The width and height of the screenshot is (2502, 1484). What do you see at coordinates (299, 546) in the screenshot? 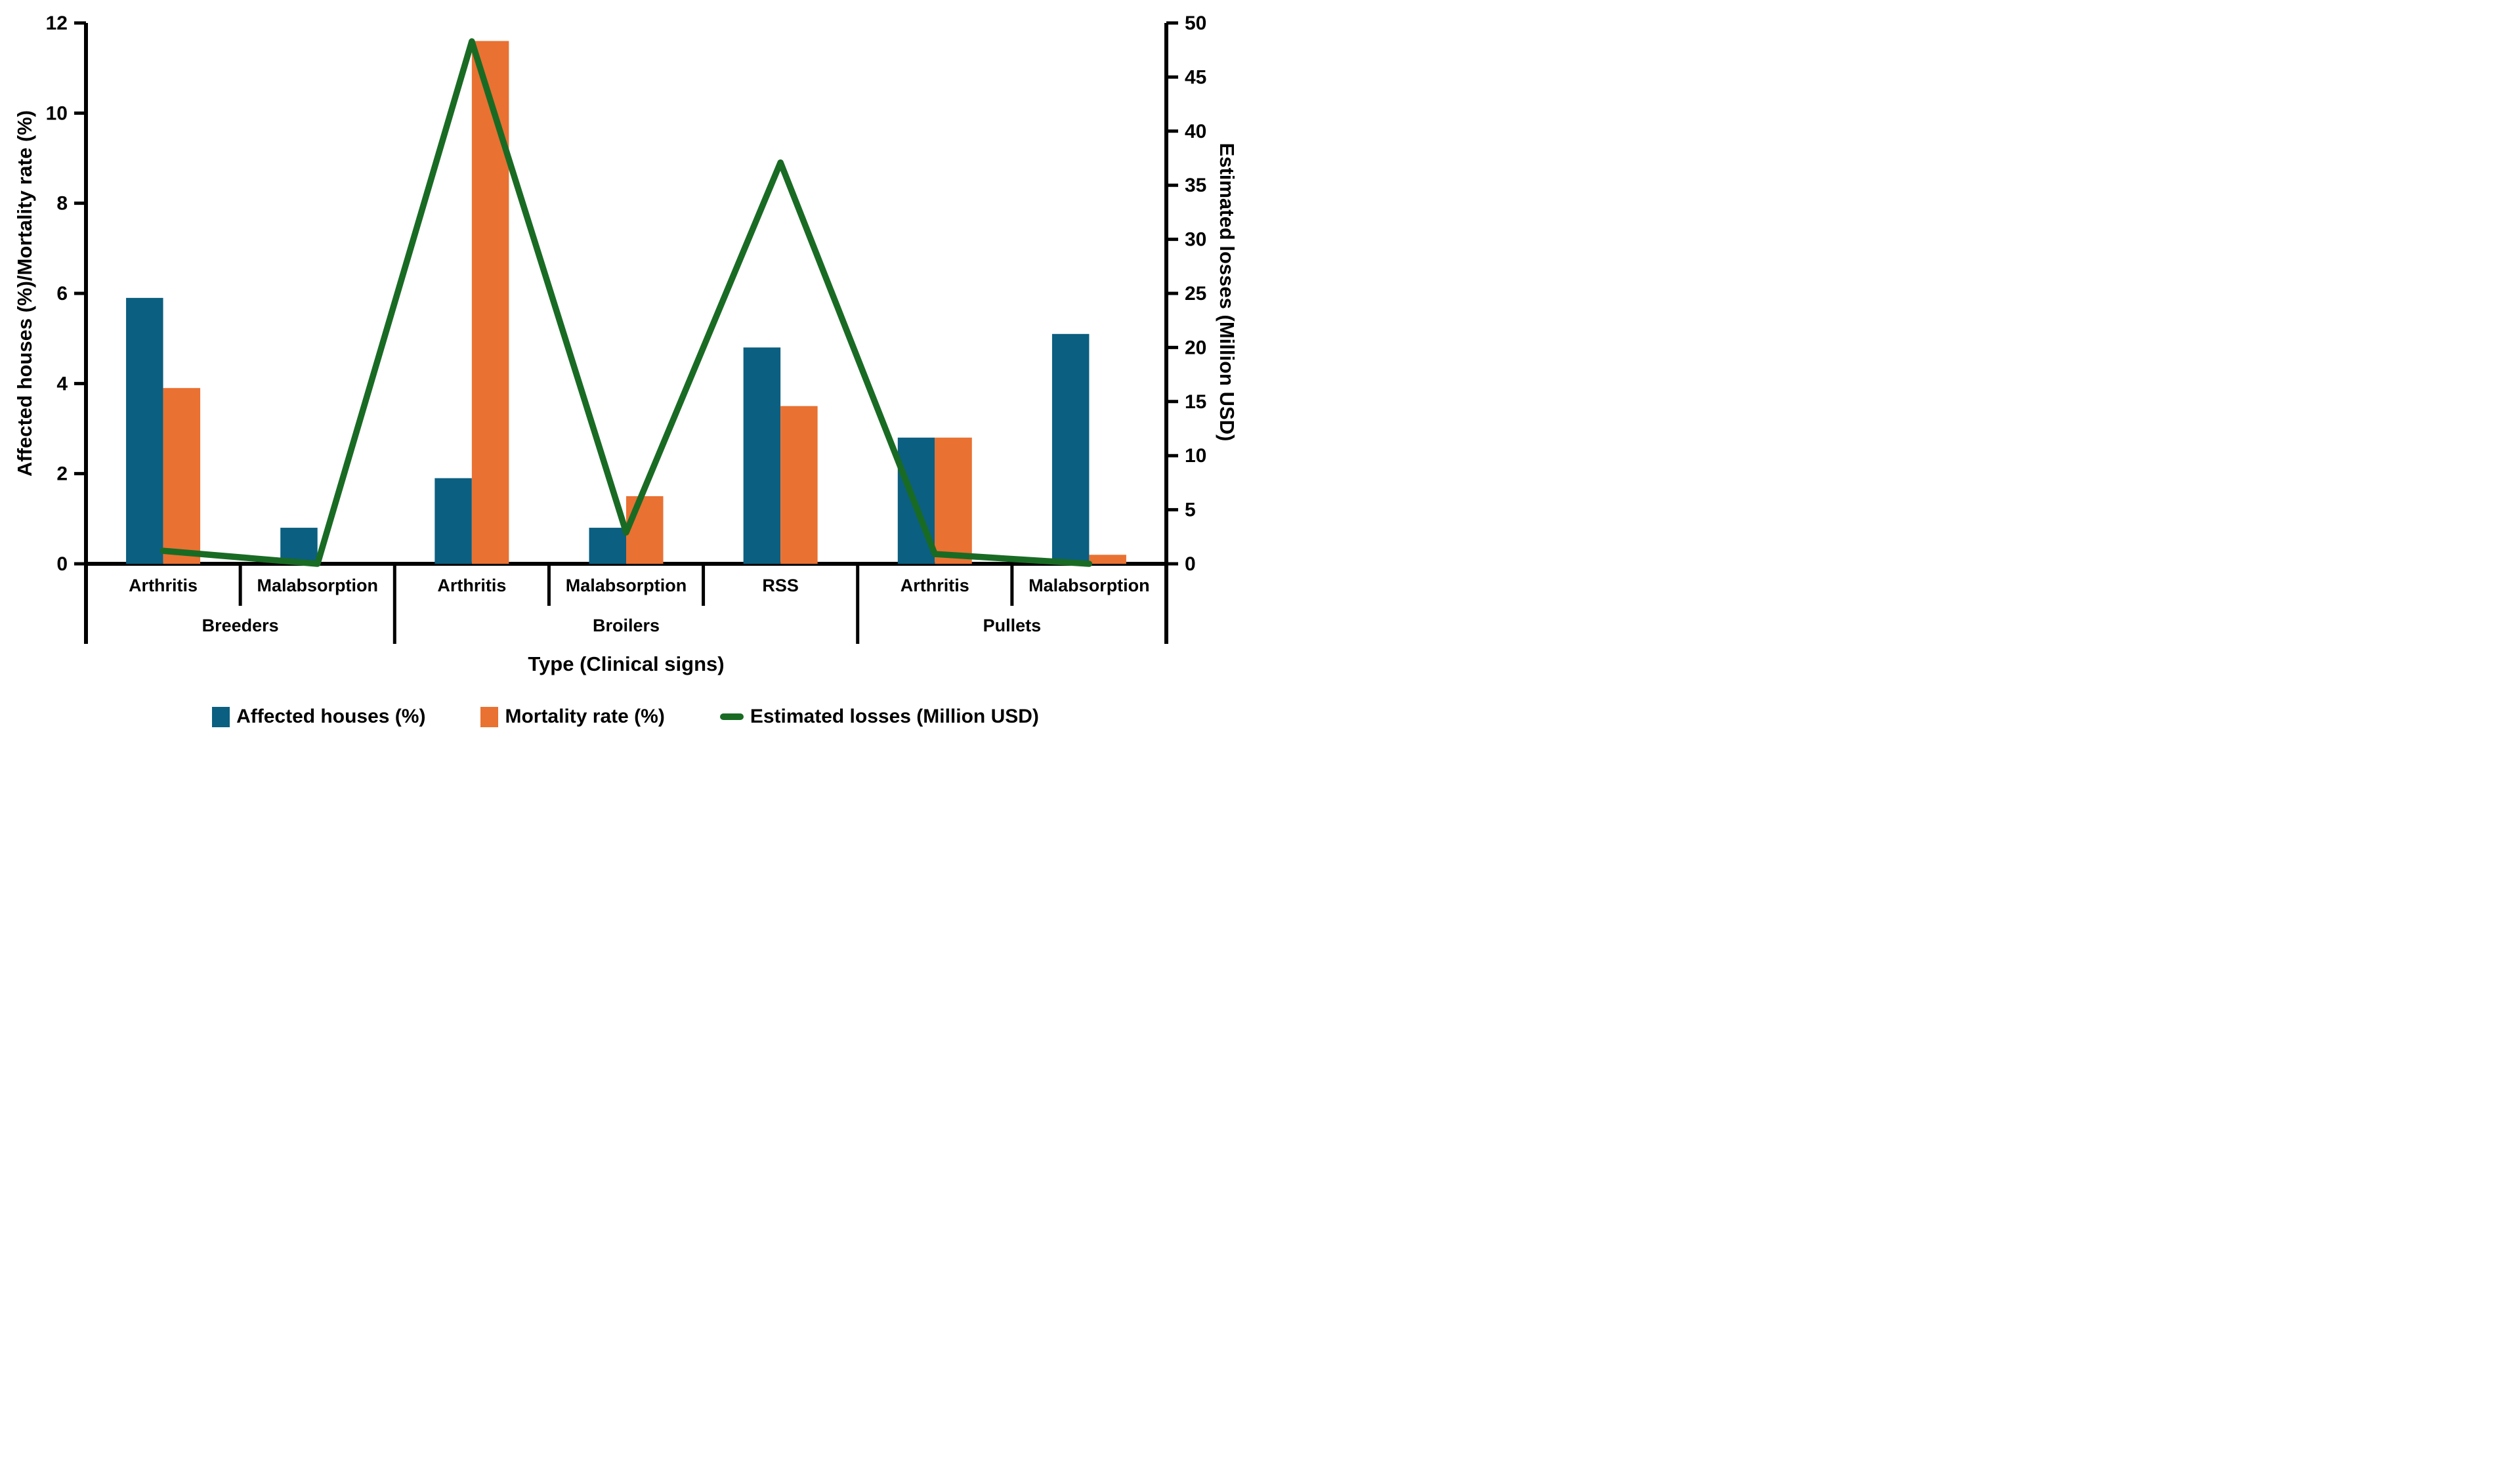
I see `bar-affected-houses-breeders-malabsorption` at bounding box center [299, 546].